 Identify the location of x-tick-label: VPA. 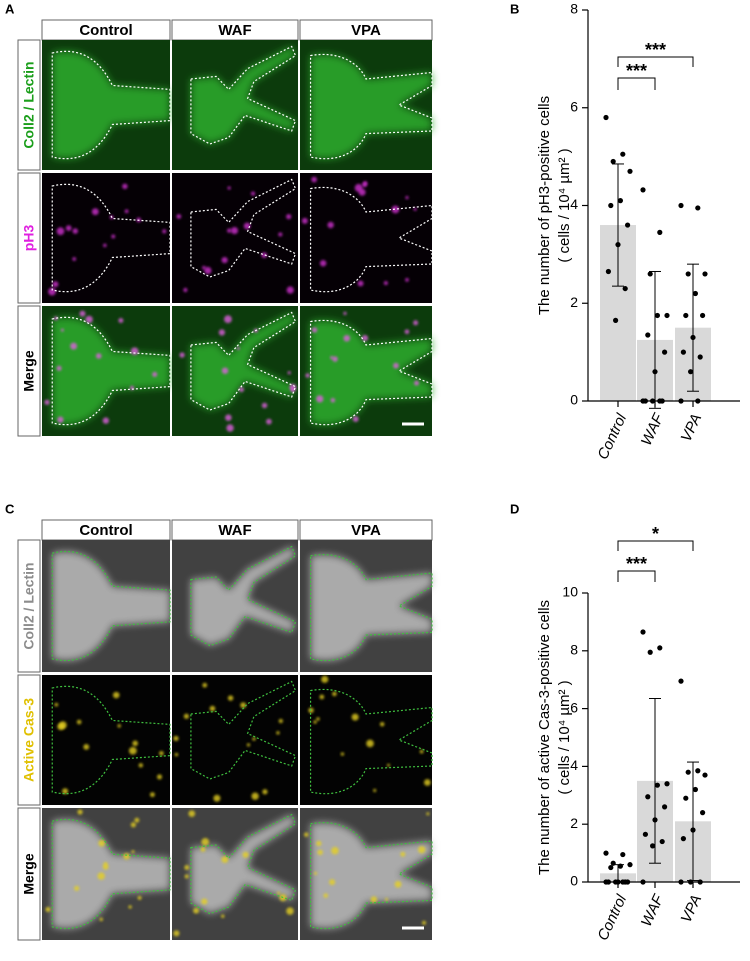
(692, 908).